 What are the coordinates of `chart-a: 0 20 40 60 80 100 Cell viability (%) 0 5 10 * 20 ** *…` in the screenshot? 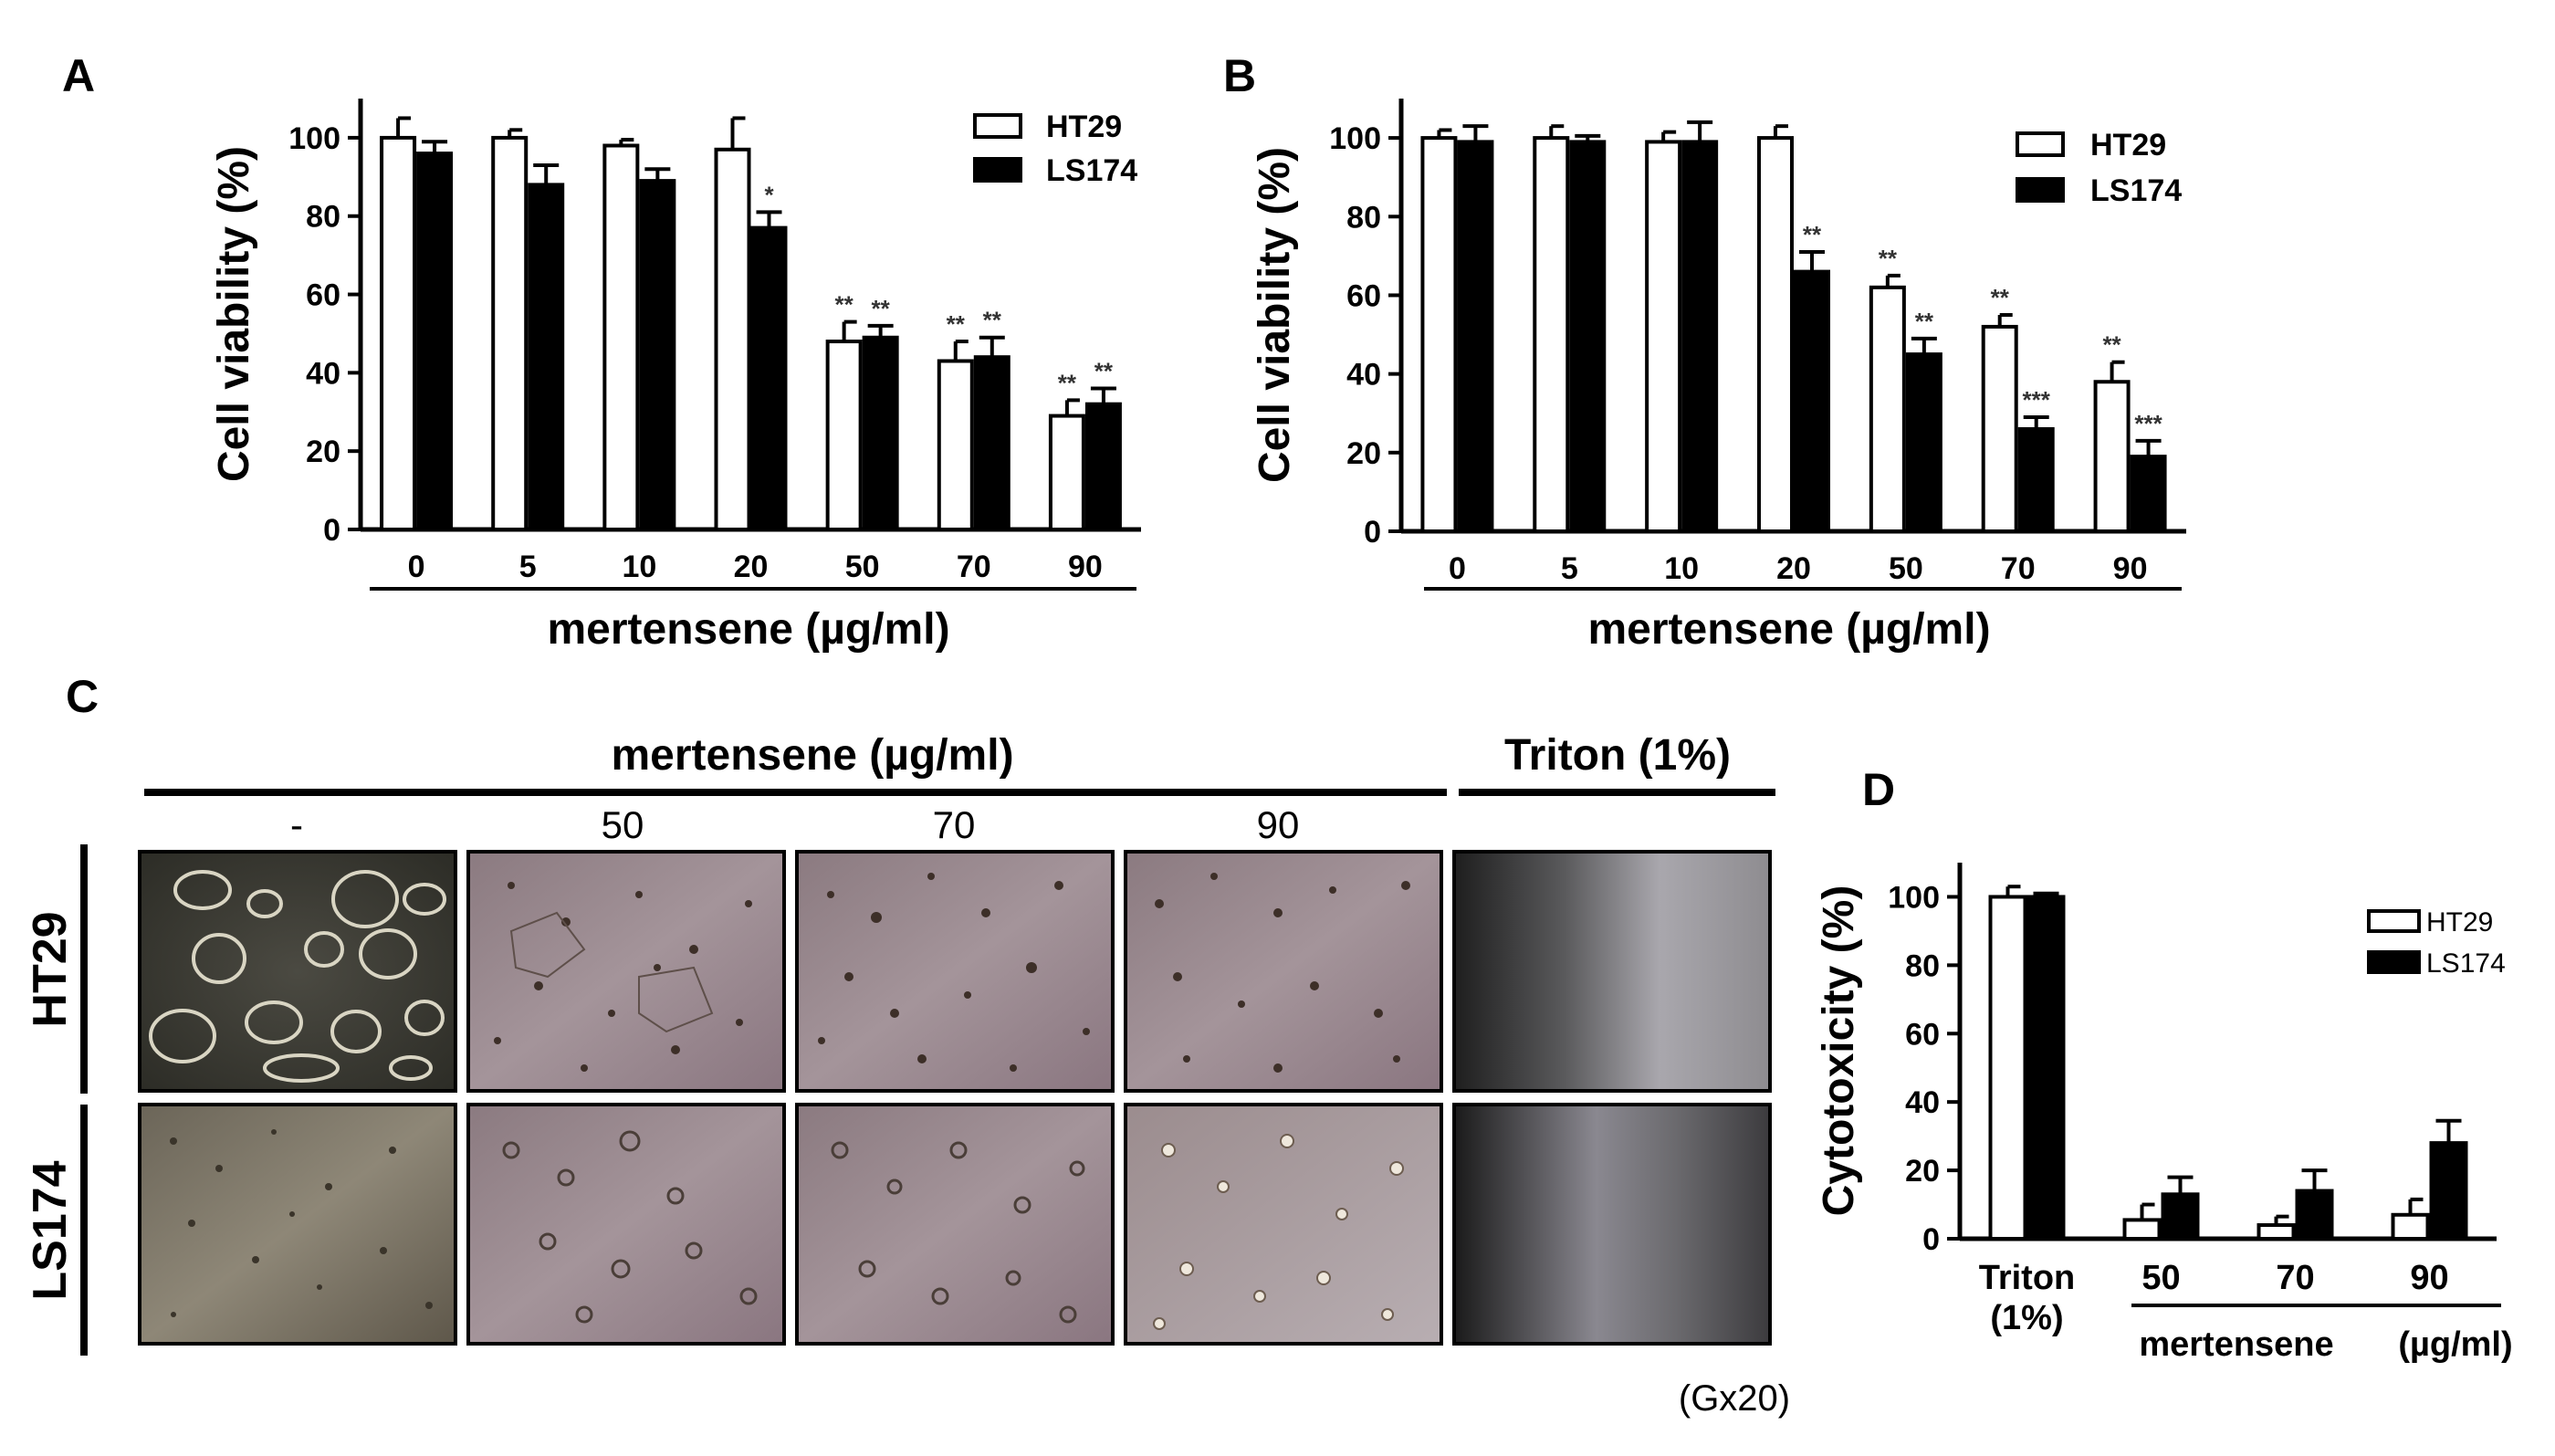 It's located at (676, 376).